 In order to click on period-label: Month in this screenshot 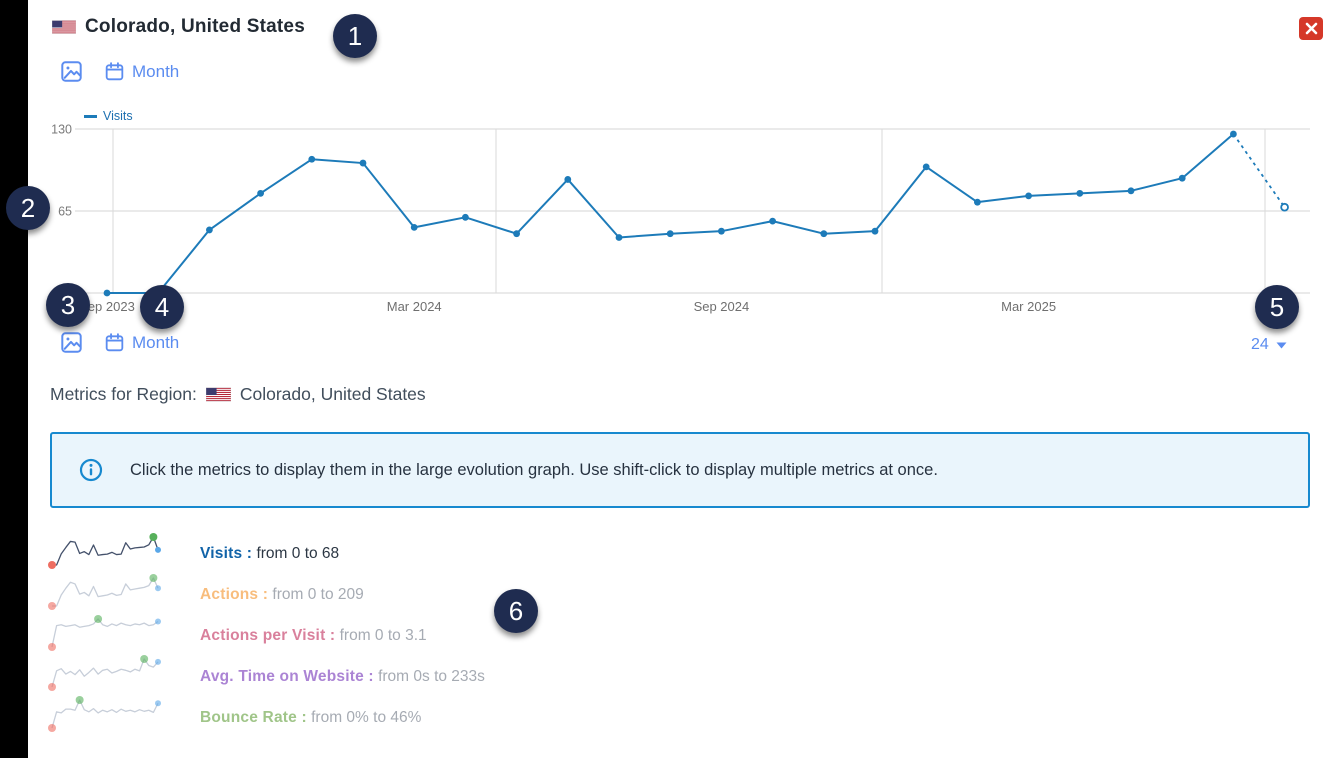, I will do `click(156, 71)`.